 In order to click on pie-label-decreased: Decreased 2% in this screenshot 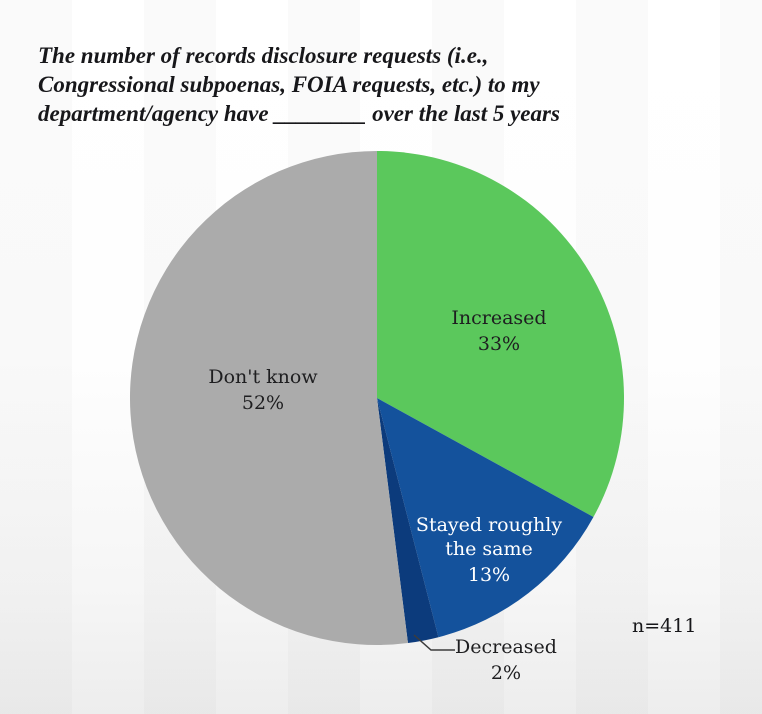, I will do `click(506, 660)`.